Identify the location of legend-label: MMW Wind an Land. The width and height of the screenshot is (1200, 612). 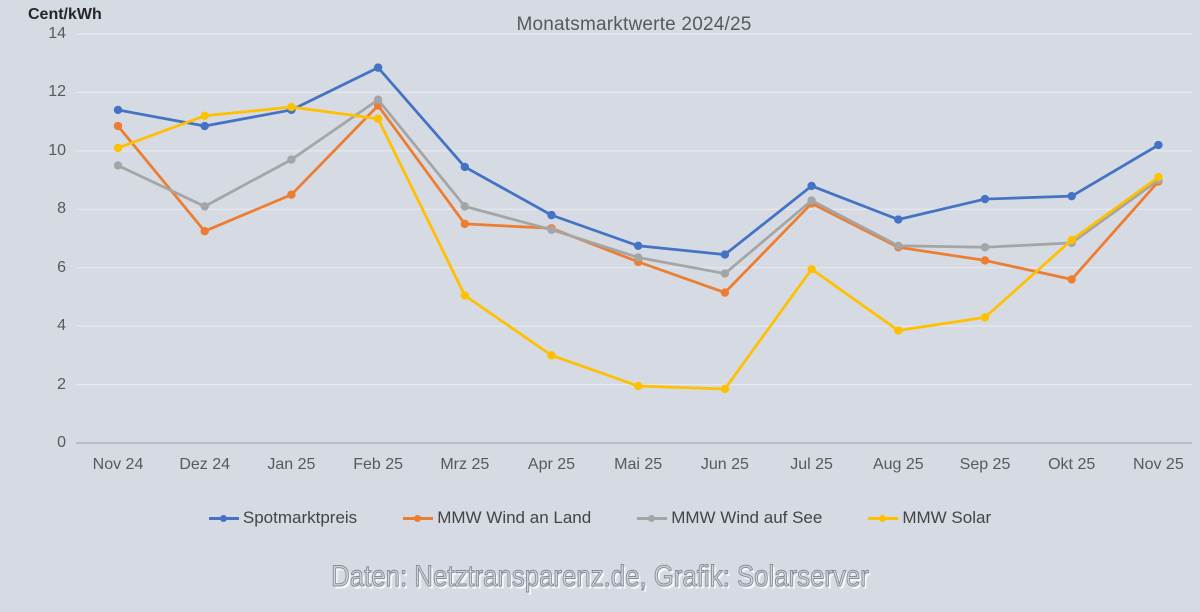
(514, 517).